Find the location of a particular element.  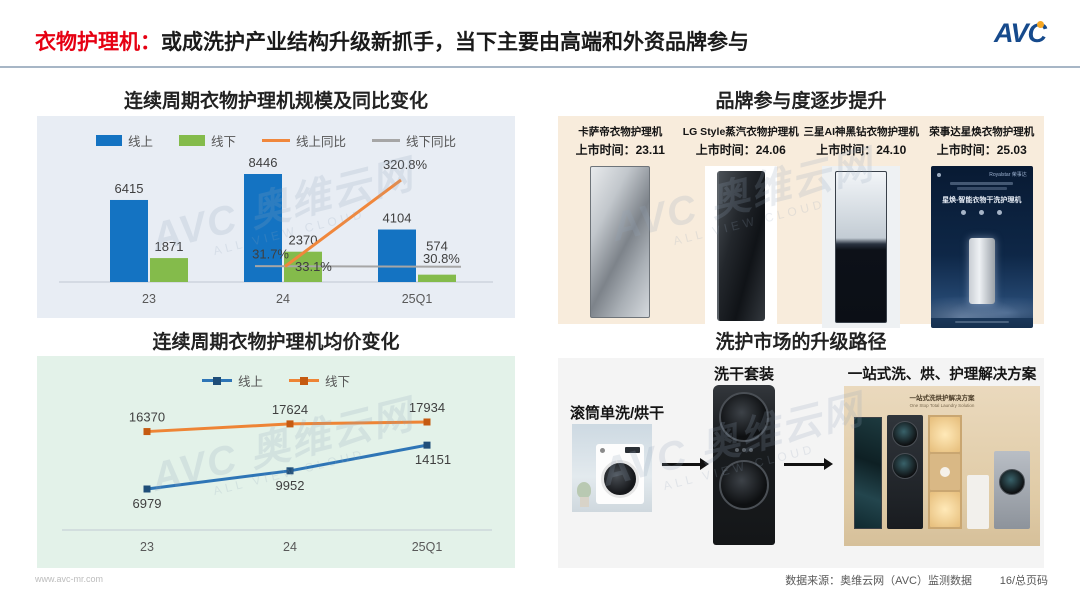

product-card-samsung: 三星AI神黑钻衣物护理机 上市时间：24.10 is located at coordinates (861, 225).